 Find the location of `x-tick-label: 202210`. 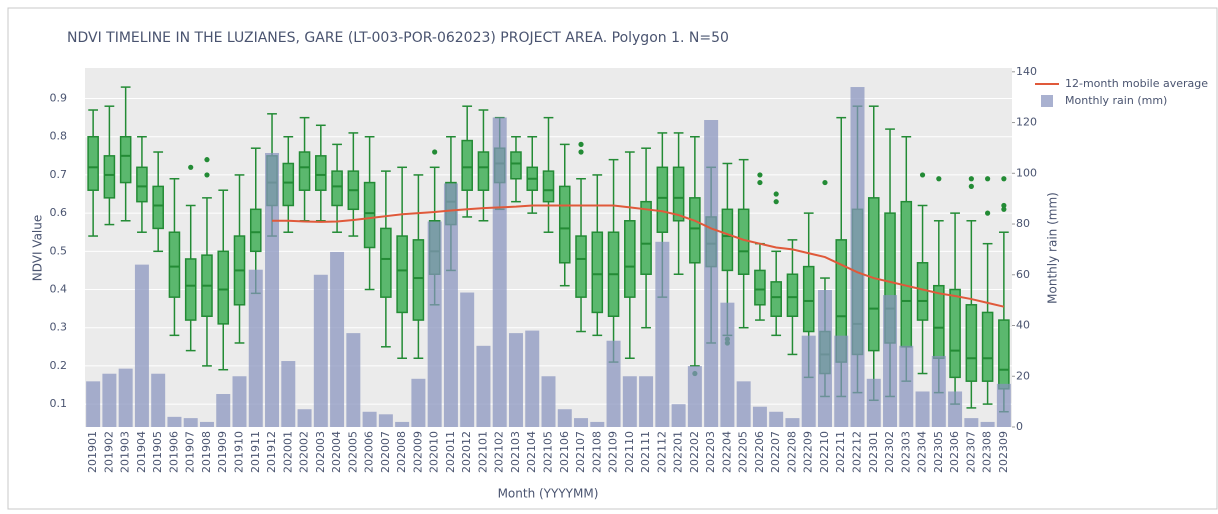

x-tick-label: 202210 is located at coordinates (824, 452).